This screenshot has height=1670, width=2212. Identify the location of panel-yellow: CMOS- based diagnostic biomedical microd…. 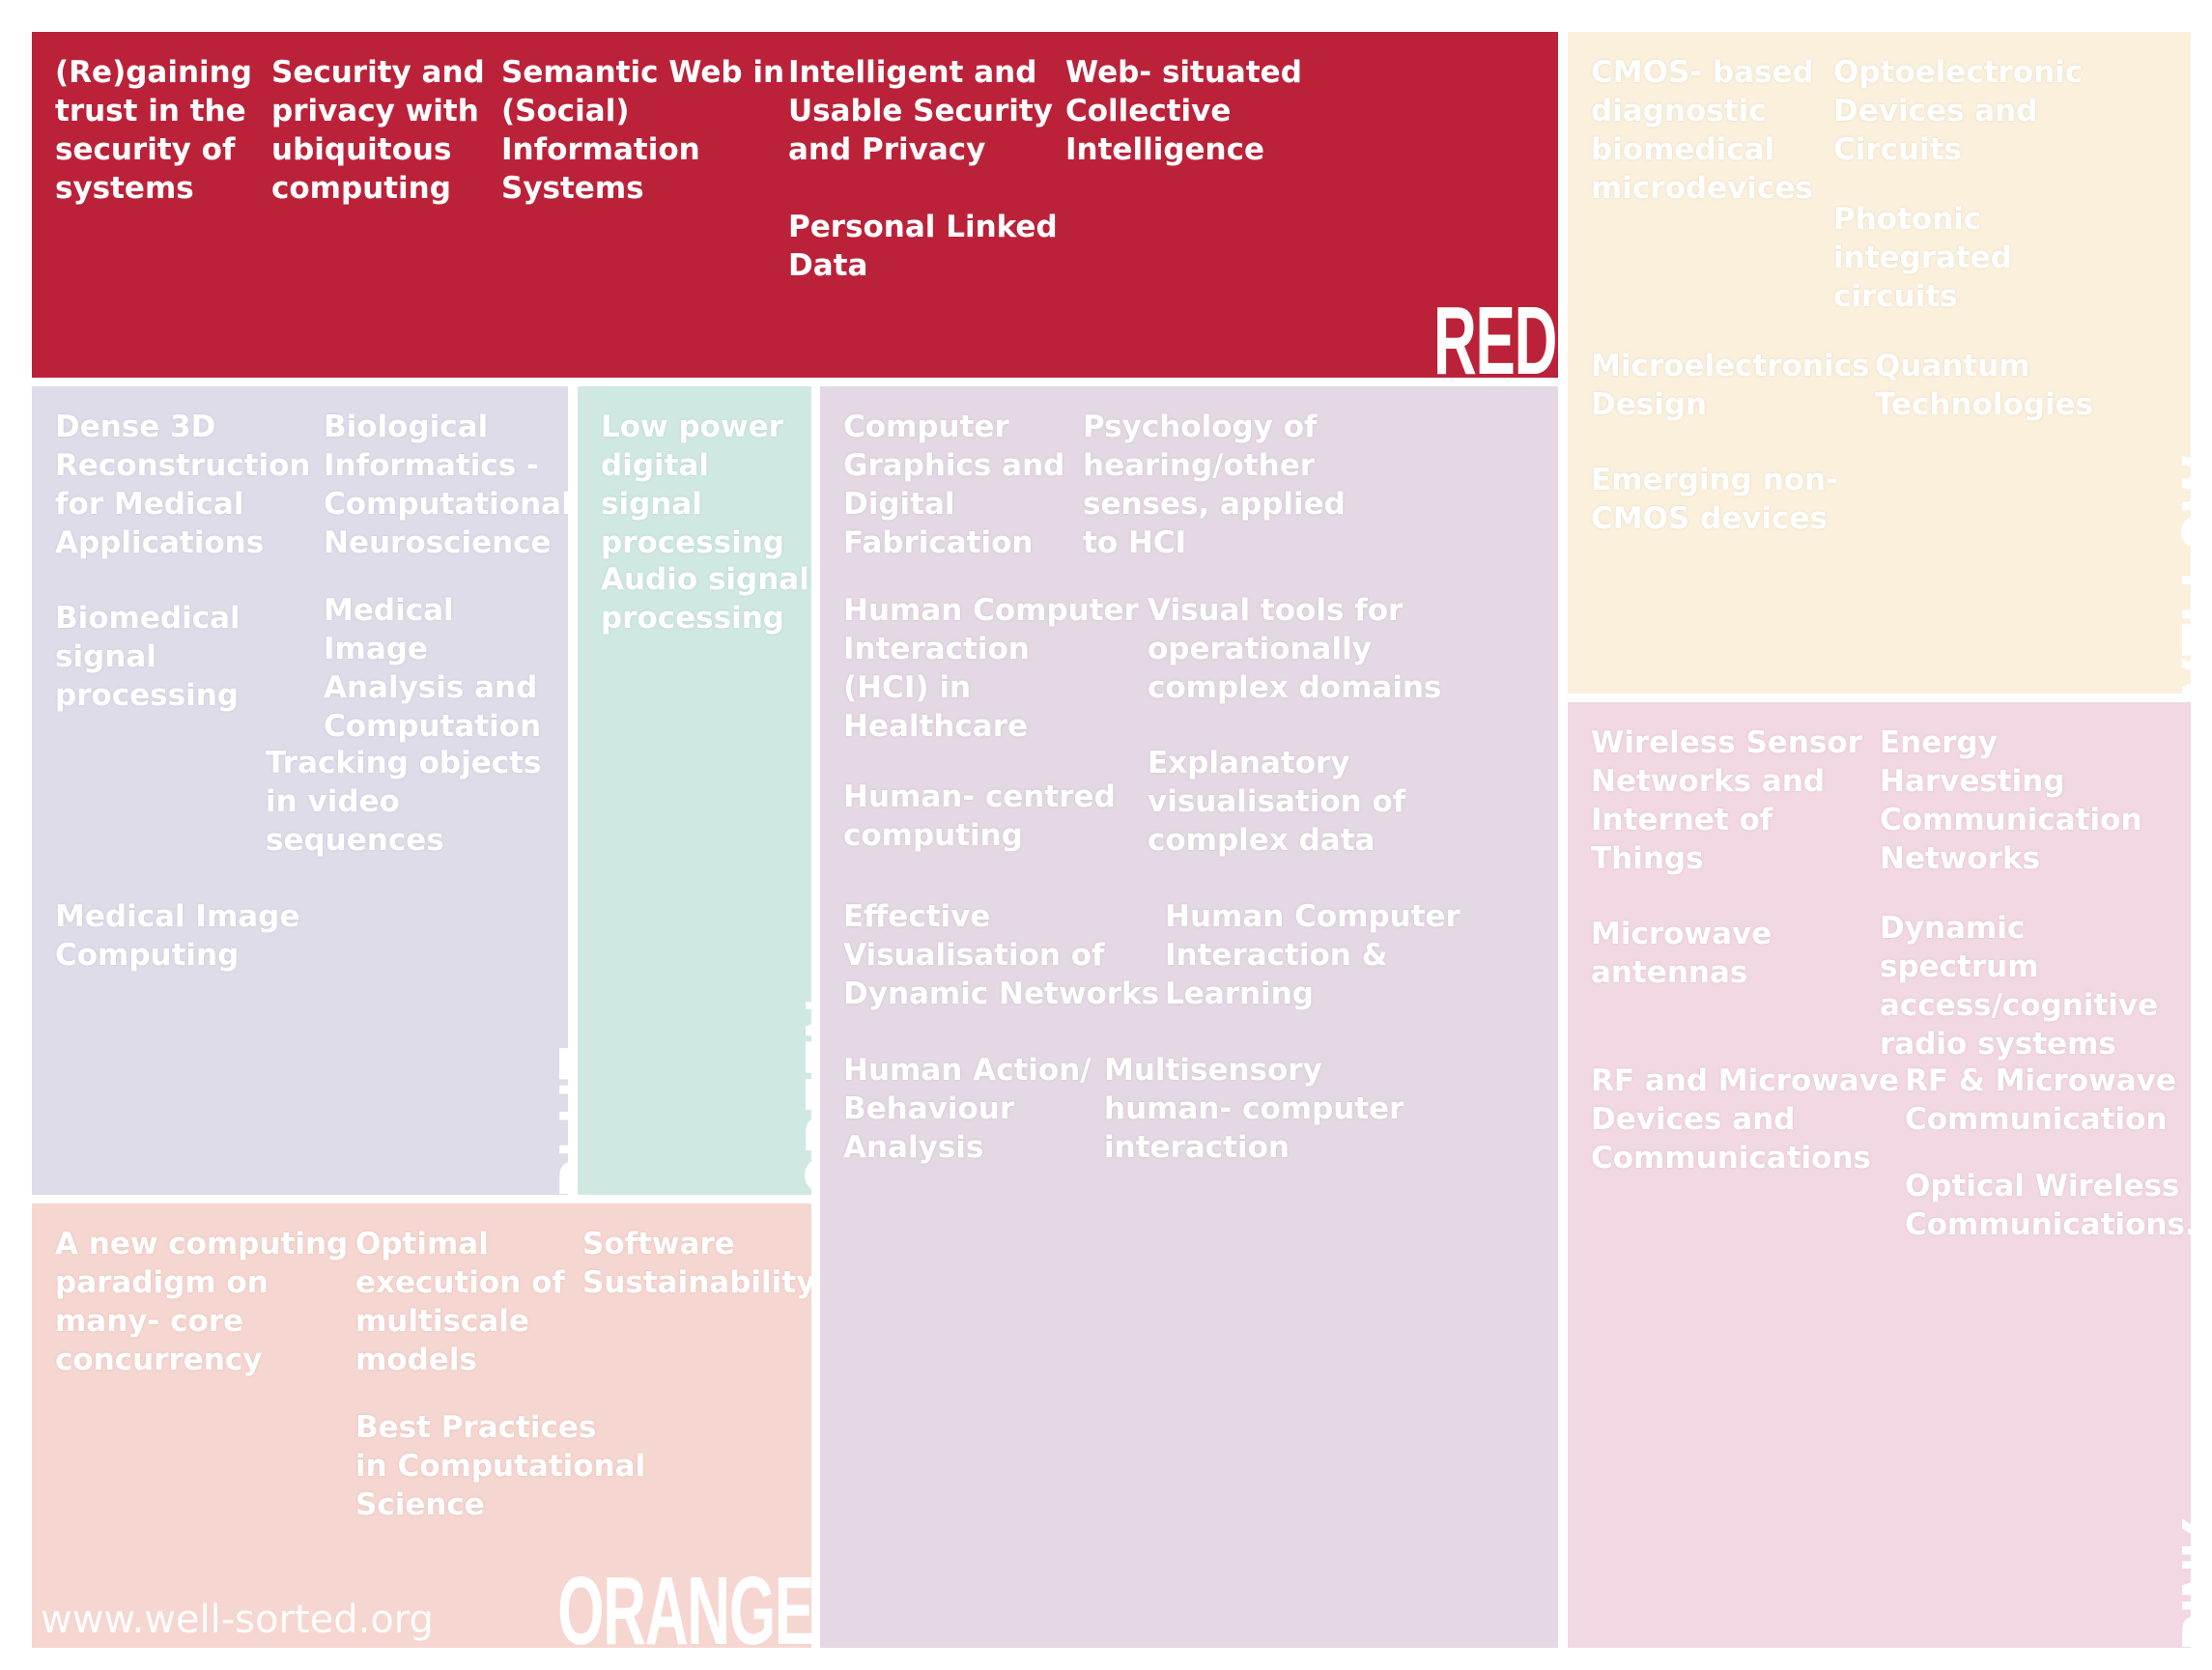
(1879, 362).